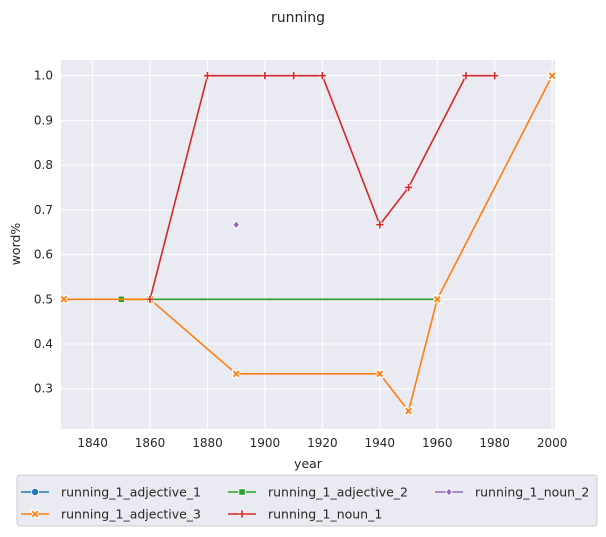 This screenshot has width=606, height=537. What do you see at coordinates (43, 76) in the screenshot?
I see `y-tick-label: 1.0` at bounding box center [43, 76].